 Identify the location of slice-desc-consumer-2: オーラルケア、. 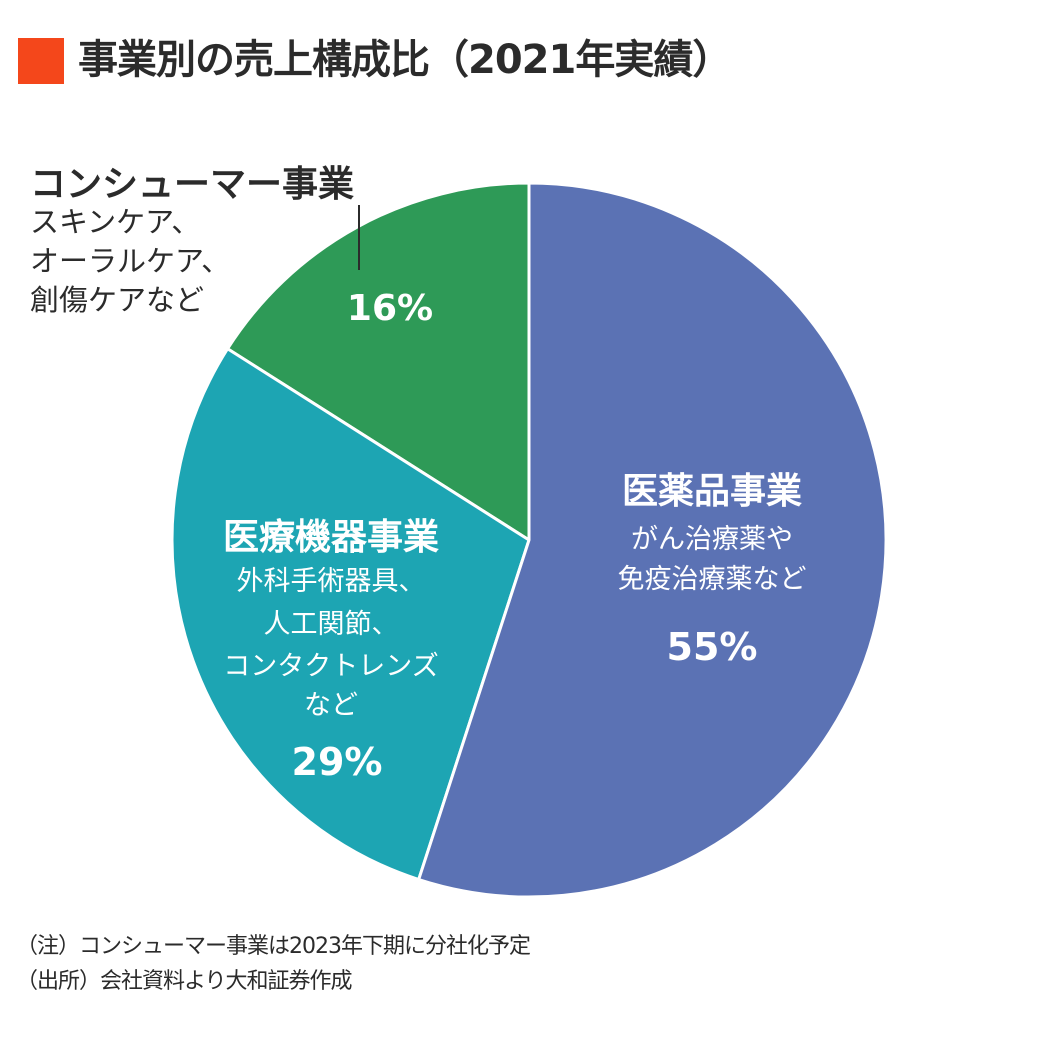
(130, 261).